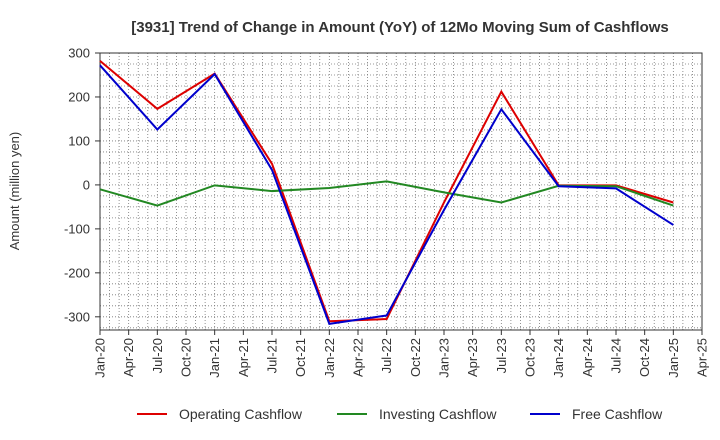 The height and width of the screenshot is (440, 720). Describe the element at coordinates (673, 358) in the screenshot. I see `x-tick-label: Jan-25` at that location.